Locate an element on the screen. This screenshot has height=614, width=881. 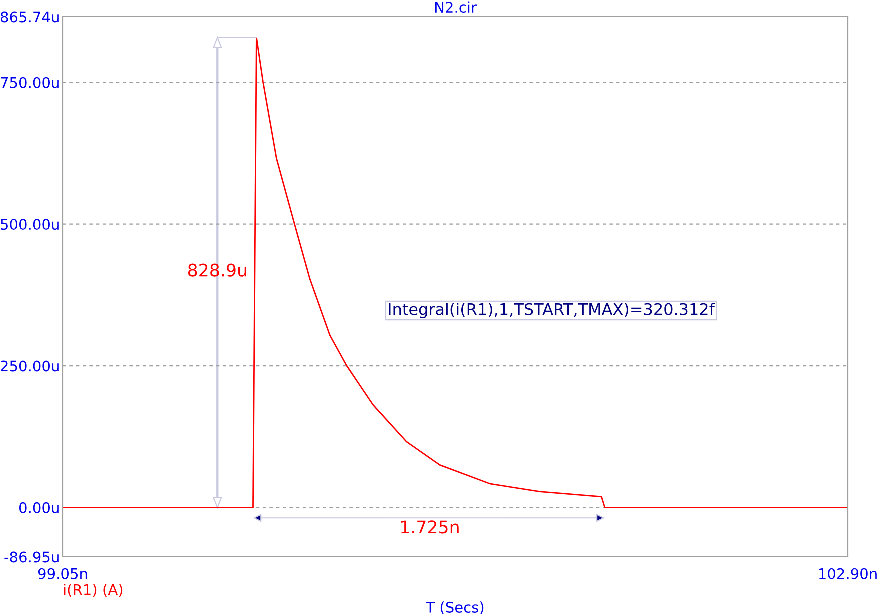
annotation: 1.725n is located at coordinates (430, 527).